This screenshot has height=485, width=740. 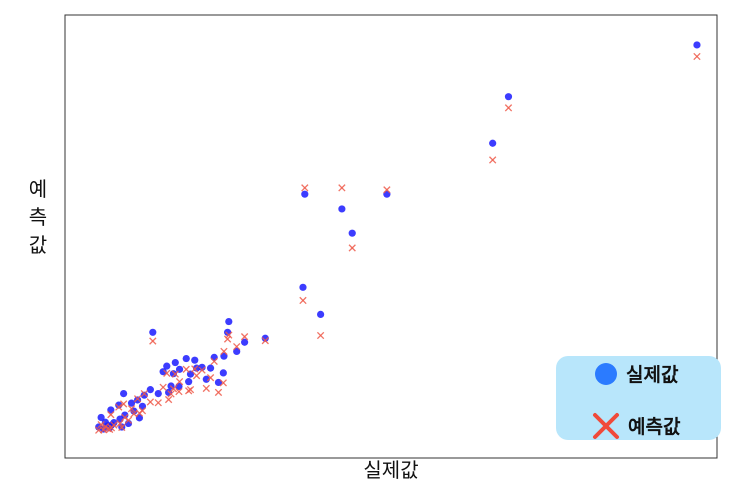 What do you see at coordinates (38, 245) in the screenshot?
I see `y-axis-label-char: 값` at bounding box center [38, 245].